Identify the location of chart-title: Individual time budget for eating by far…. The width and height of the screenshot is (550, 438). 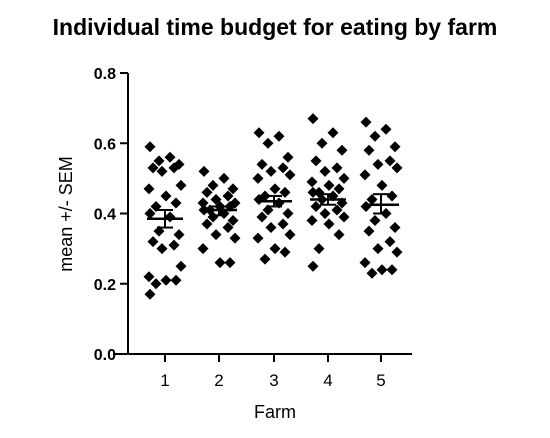
(275, 27).